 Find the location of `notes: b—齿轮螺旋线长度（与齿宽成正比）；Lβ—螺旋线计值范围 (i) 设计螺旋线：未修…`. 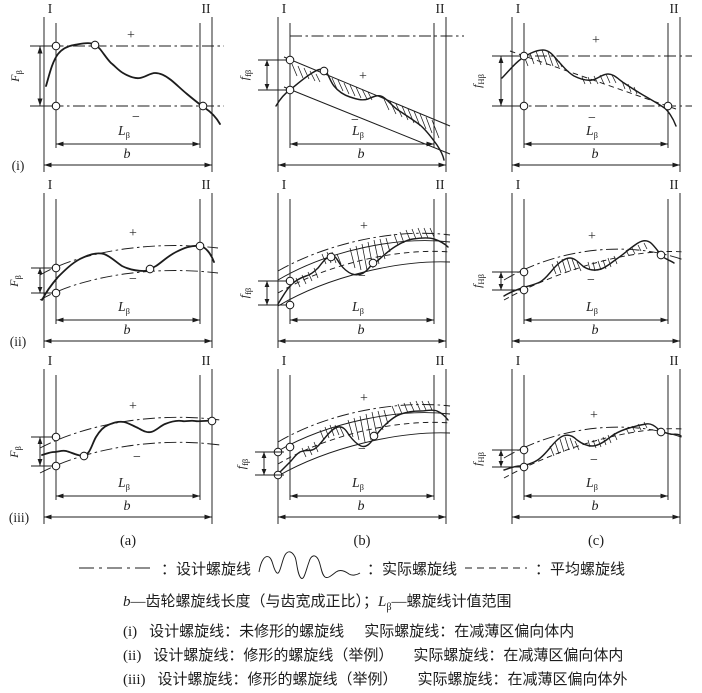

notes: b—齿轮螺旋线长度（与齿宽成正比）；Lβ—螺旋线计值范围 (i) 设计螺旋线：未修… is located at coordinates (412, 641).